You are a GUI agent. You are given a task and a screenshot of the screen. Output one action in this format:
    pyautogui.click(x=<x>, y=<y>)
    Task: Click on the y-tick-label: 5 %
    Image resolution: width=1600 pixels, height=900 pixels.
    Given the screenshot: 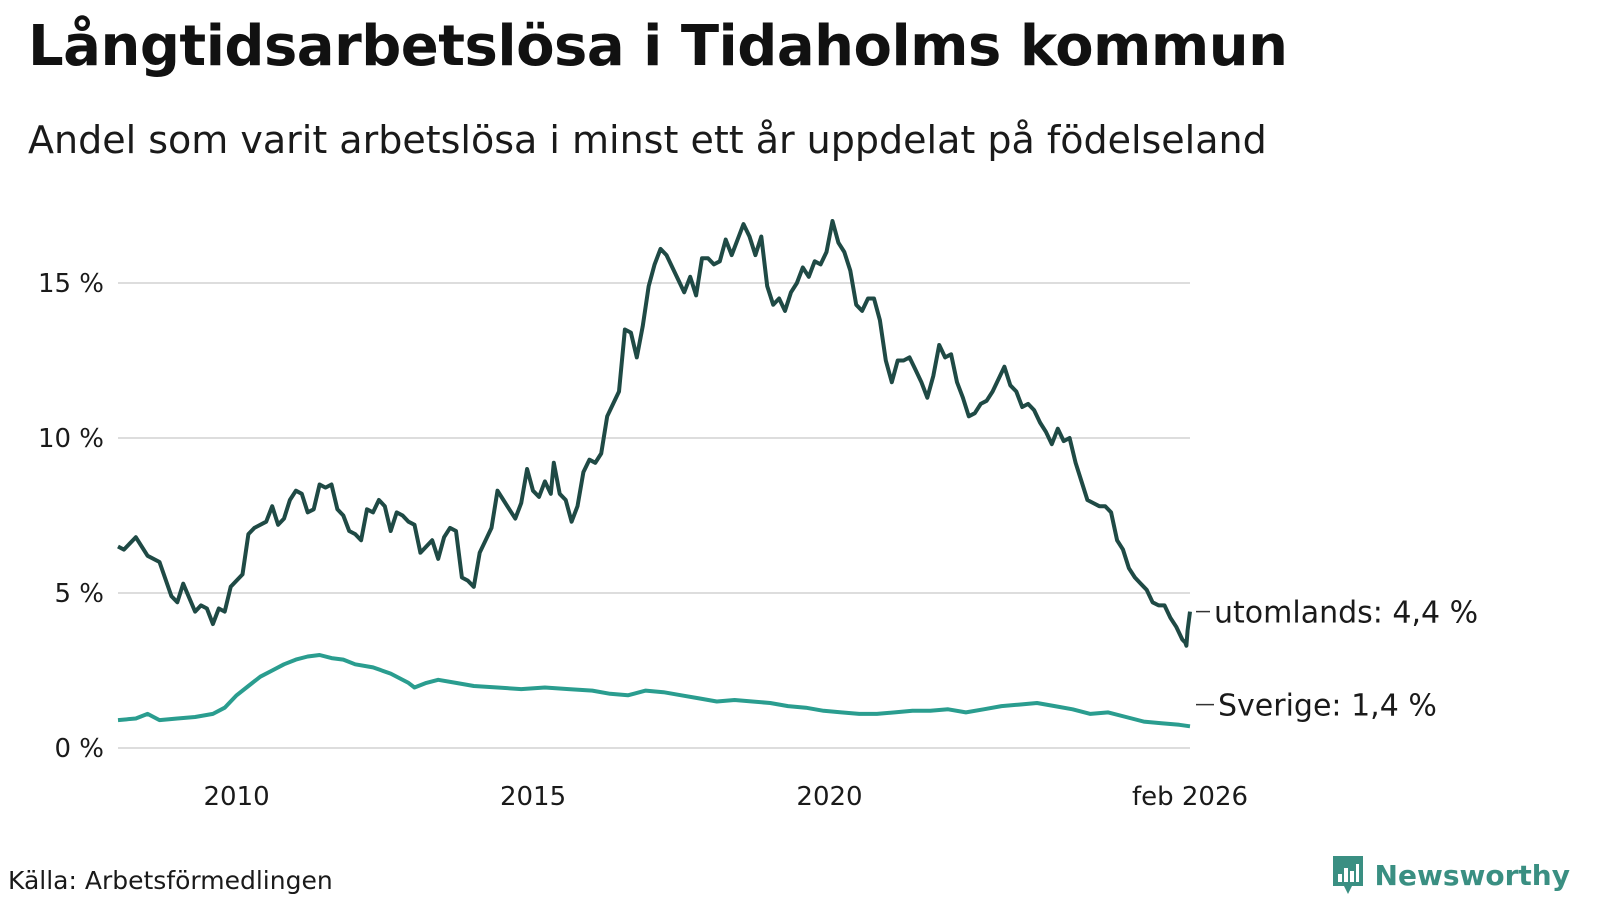 What is the action you would take?
    pyautogui.click(x=79, y=594)
    